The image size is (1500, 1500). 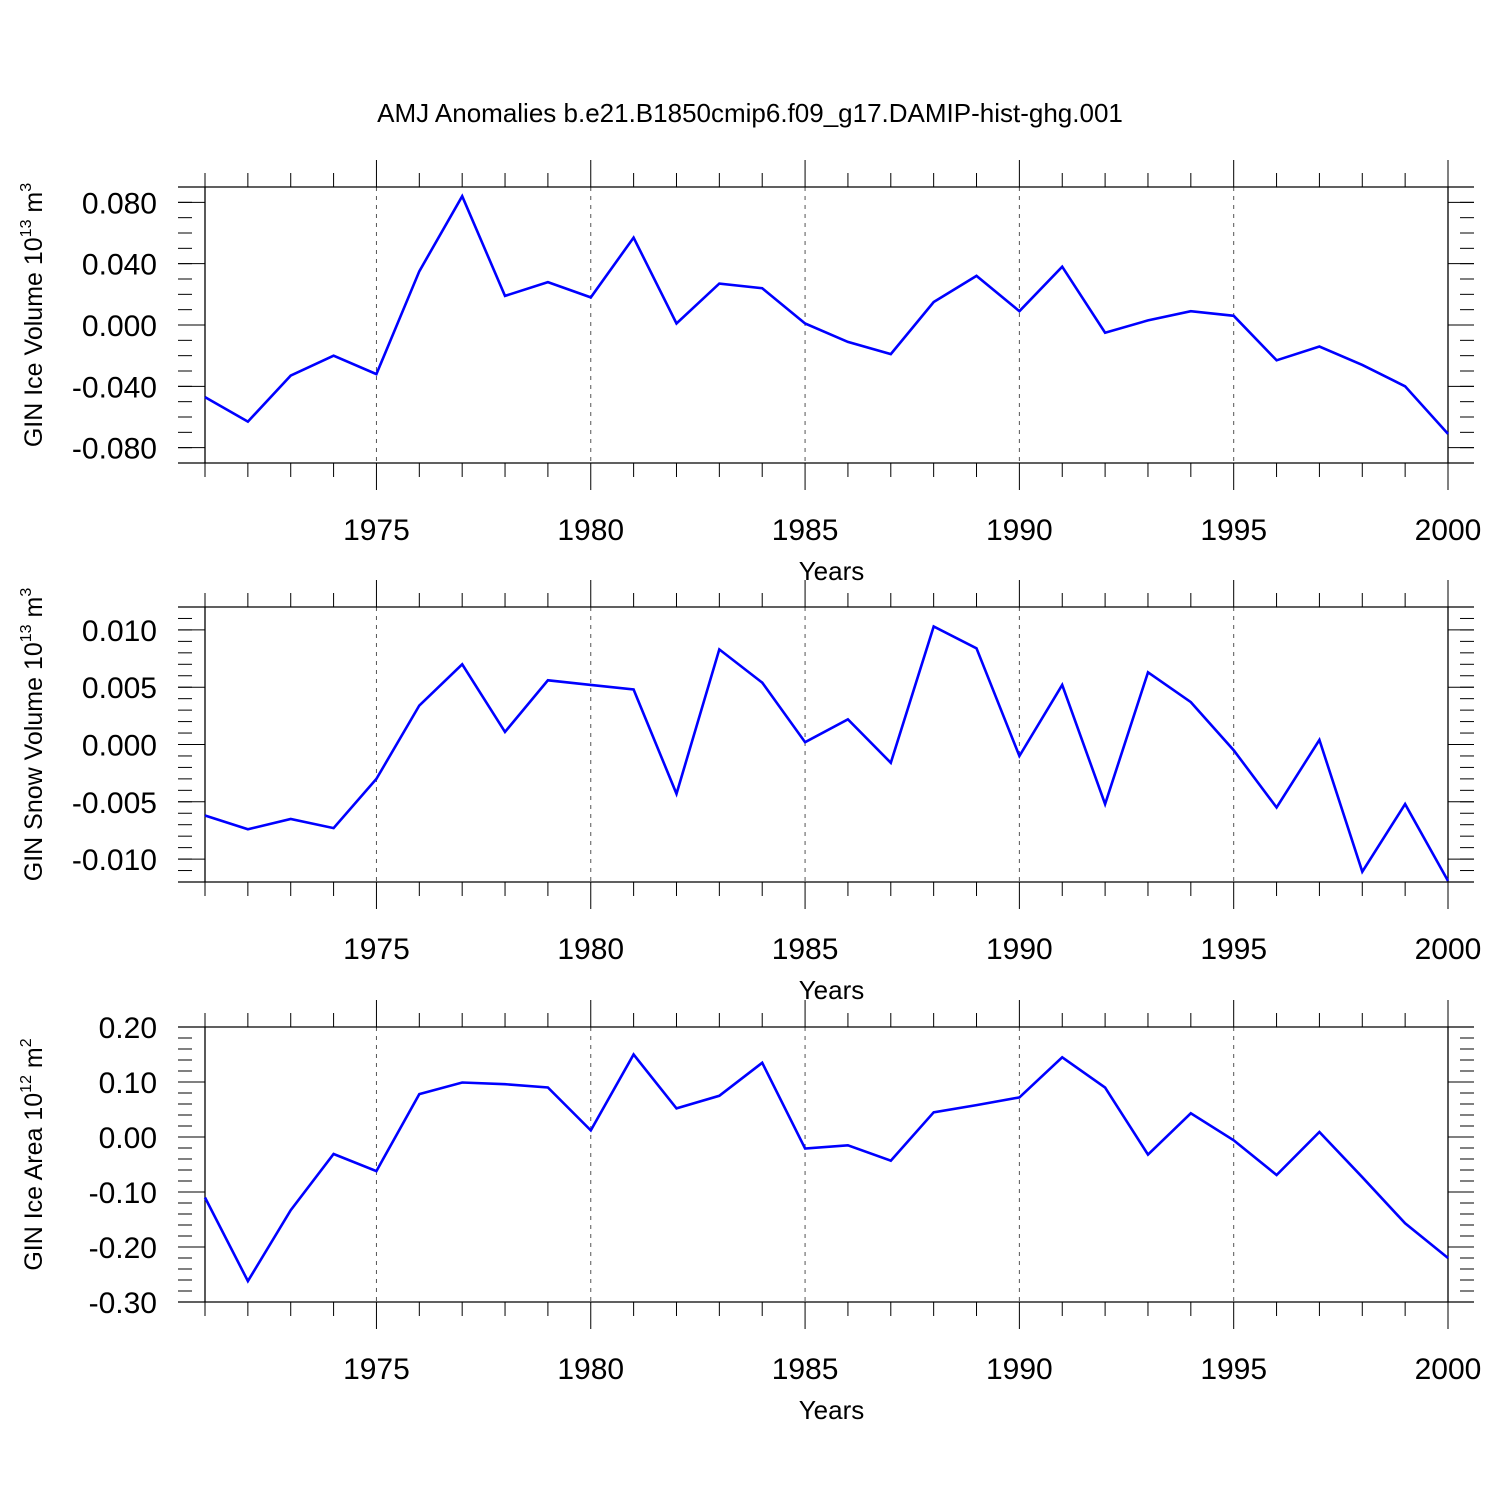 I want to click on y-tick-label: -0.30, so click(x=123, y=1303).